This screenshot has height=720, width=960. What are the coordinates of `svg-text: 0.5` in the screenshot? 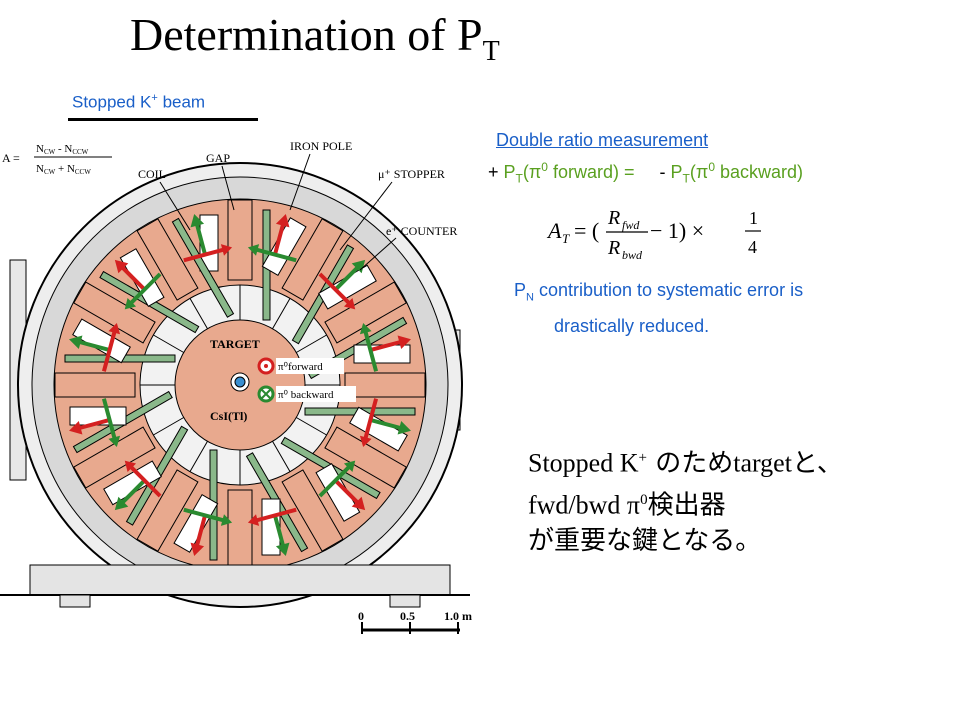 It's located at (407, 616).